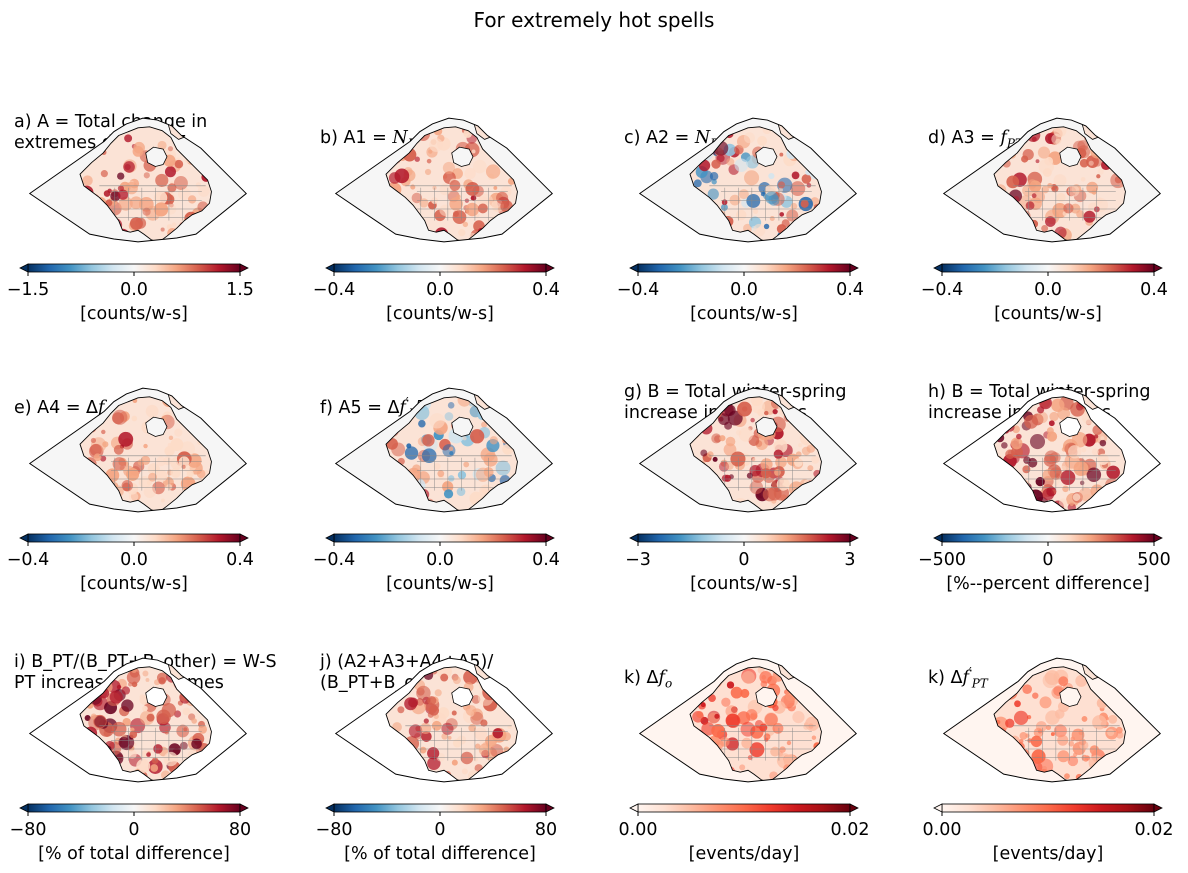 This screenshot has height=873, width=1188. I want to click on colorbar-label: [events/day], so click(1048, 854).